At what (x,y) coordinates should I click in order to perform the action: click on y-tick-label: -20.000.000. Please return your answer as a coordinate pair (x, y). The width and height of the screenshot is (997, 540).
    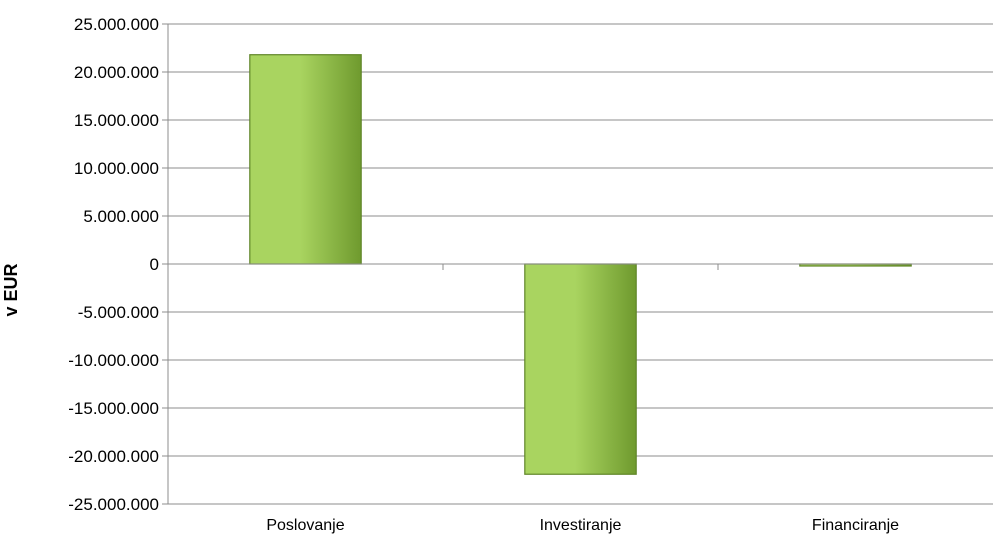
    Looking at the image, I should click on (113, 456).